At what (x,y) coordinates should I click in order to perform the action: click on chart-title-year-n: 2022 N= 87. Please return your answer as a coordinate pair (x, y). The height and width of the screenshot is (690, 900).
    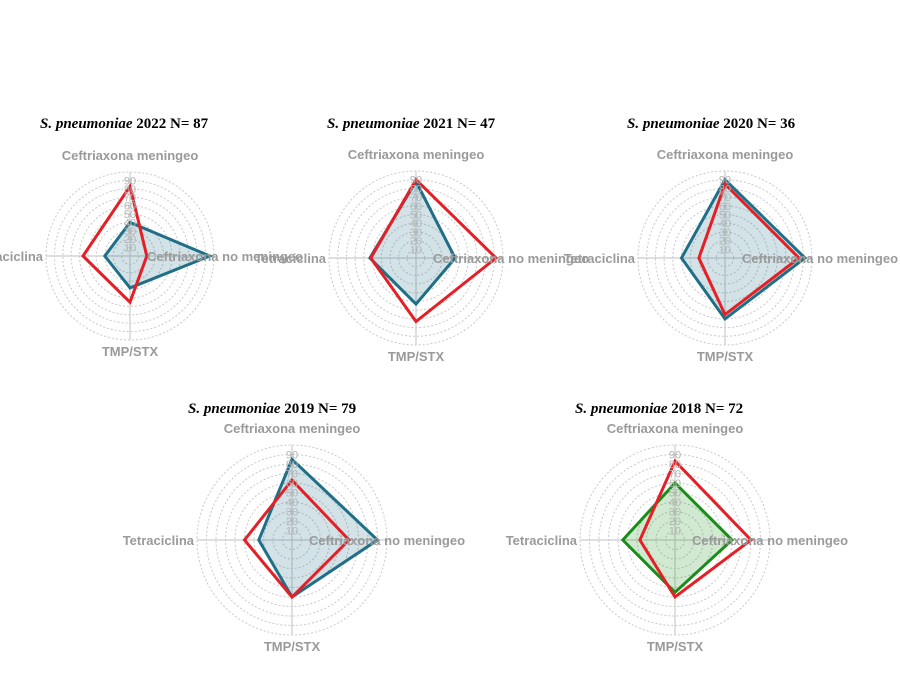
    Looking at the image, I should click on (172, 124).